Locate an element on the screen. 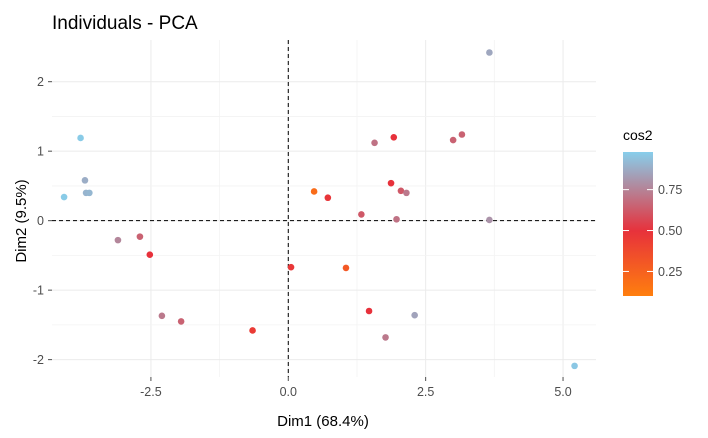  x-axis-title: Dim1 (68.4%) is located at coordinates (323, 421).